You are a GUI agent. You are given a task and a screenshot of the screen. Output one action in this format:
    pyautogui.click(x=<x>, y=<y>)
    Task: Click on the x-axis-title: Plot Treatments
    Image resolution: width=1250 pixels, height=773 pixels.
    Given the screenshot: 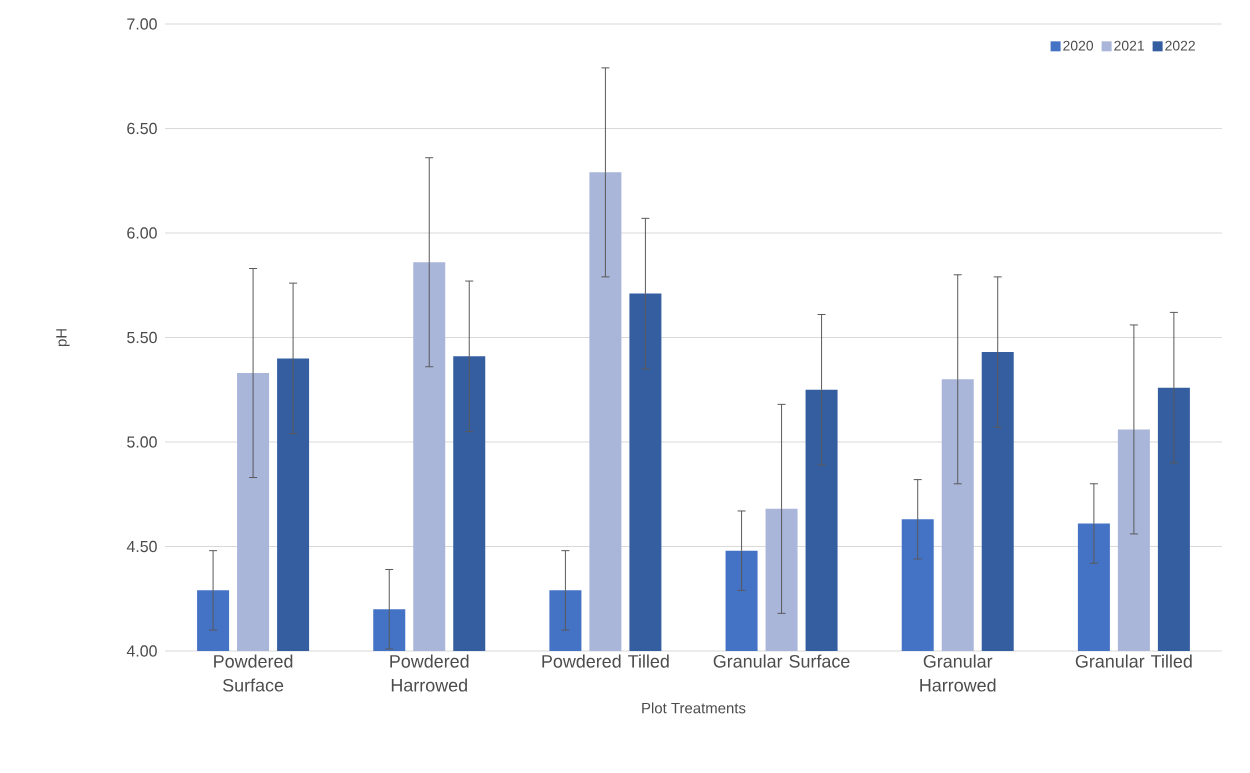 What is the action you would take?
    pyautogui.click(x=694, y=708)
    